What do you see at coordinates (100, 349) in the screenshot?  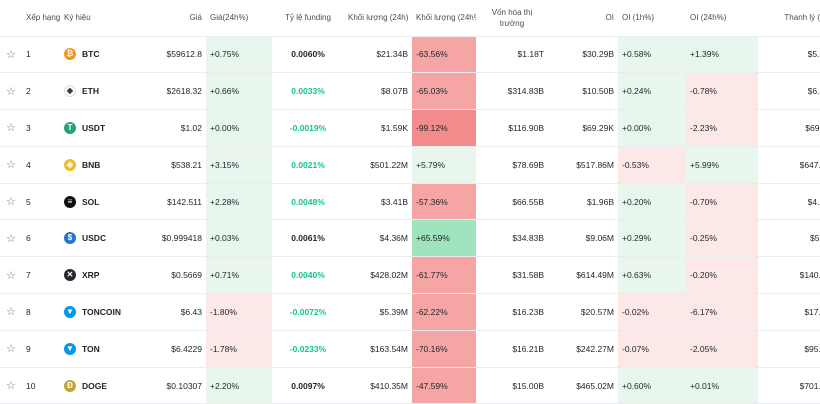 I see `symbol-cell: ▼ TON` at bounding box center [100, 349].